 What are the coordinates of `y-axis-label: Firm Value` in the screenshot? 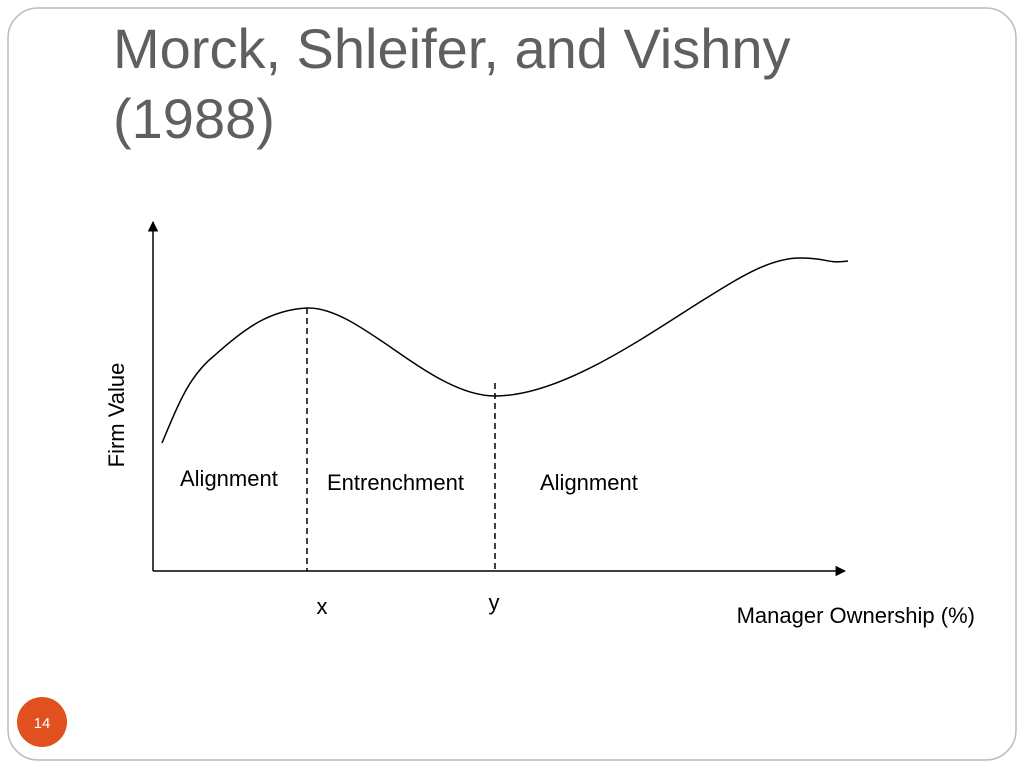 It's located at (116, 415).